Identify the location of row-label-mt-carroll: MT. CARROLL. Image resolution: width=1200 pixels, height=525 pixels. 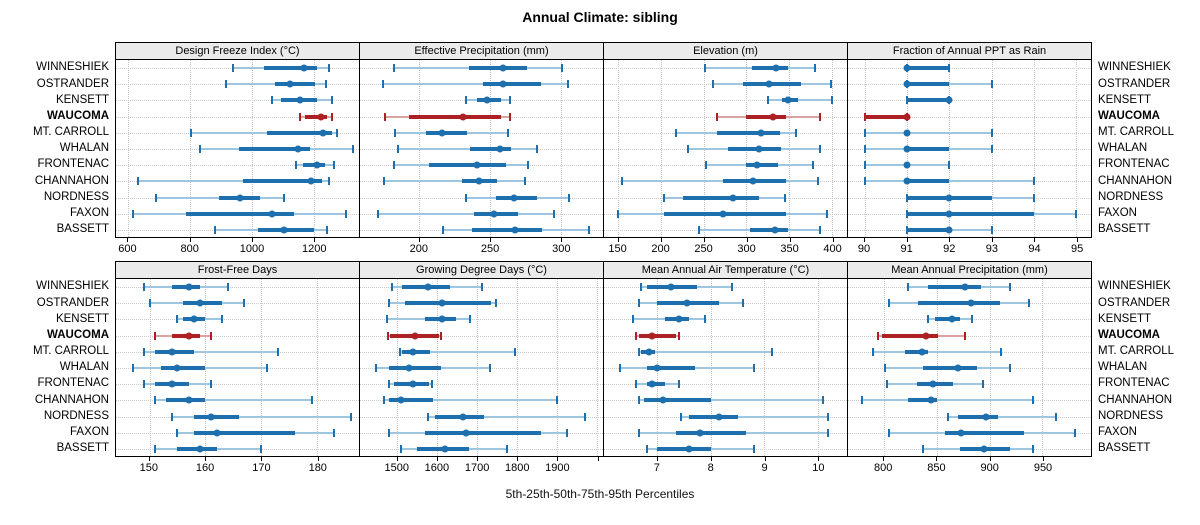
(1136, 132).